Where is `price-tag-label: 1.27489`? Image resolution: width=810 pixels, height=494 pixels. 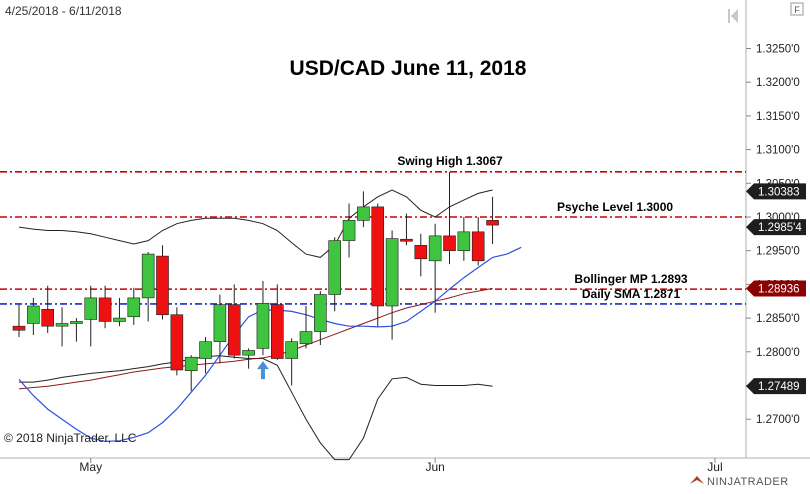
price-tag-label: 1.27489 is located at coordinates (779, 387).